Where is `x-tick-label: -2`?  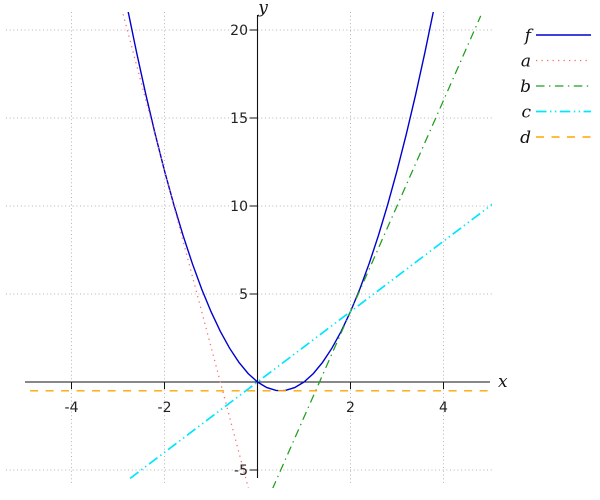 x-tick-label: -2 is located at coordinates (165, 408).